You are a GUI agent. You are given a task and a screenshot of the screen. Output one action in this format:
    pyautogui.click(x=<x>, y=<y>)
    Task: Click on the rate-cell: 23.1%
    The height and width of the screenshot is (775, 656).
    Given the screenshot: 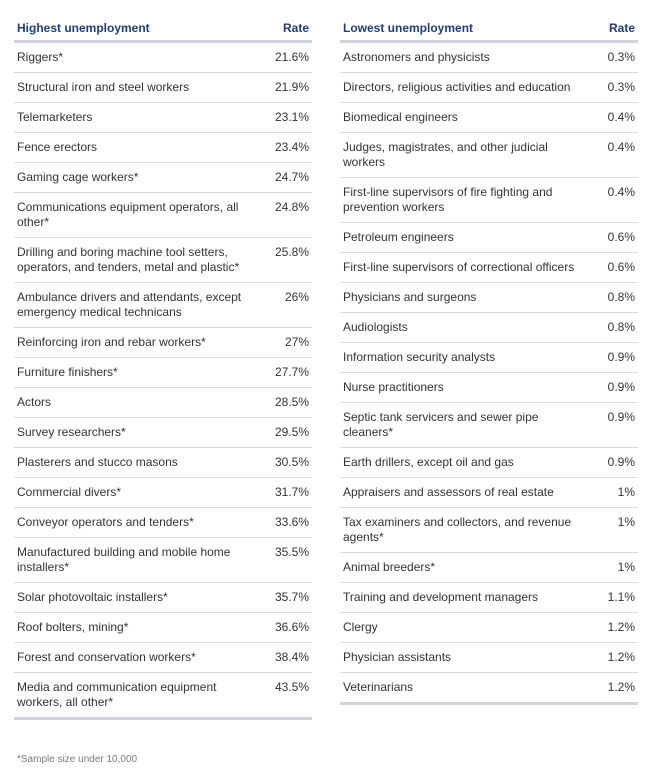 What is the action you would take?
    pyautogui.click(x=284, y=117)
    